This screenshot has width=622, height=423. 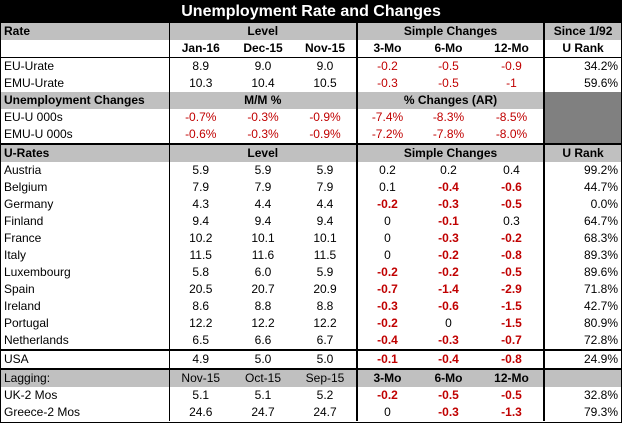 I want to click on cell: 9.4, so click(x=200, y=221).